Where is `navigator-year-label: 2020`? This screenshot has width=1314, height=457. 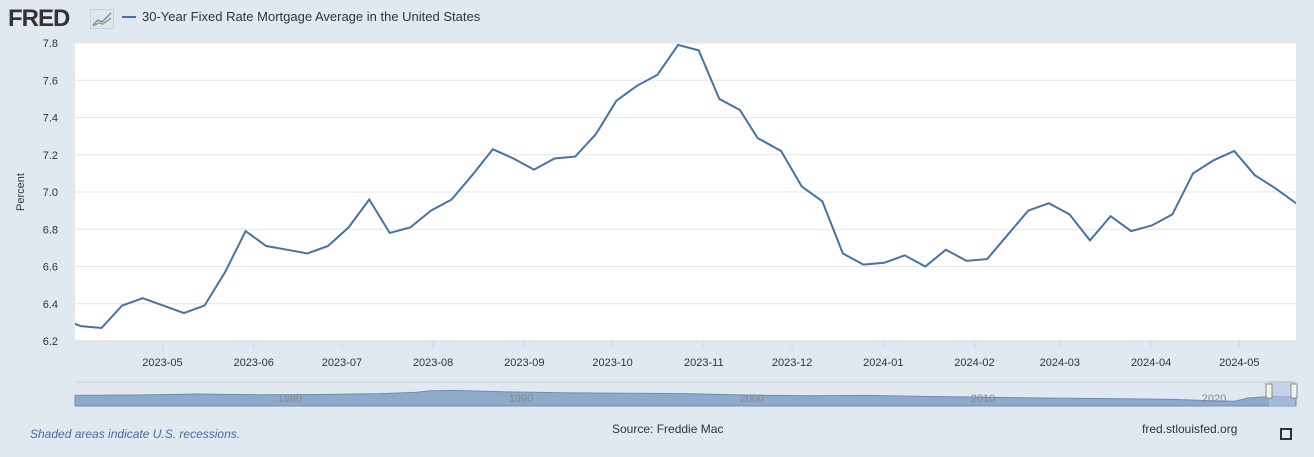 navigator-year-label: 2020 is located at coordinates (1214, 399).